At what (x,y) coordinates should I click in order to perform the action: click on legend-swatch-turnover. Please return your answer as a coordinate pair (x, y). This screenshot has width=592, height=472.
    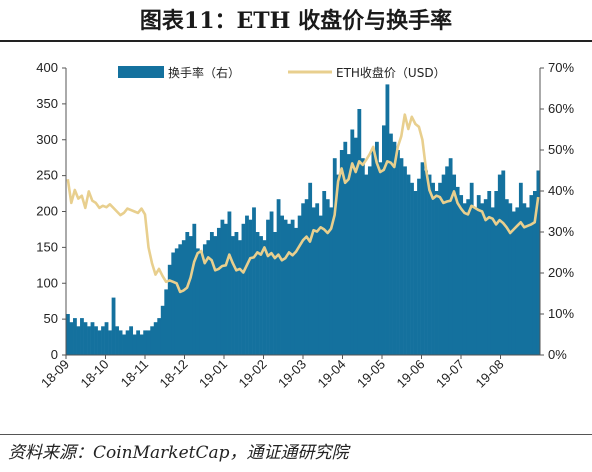
    Looking at the image, I should click on (141, 72).